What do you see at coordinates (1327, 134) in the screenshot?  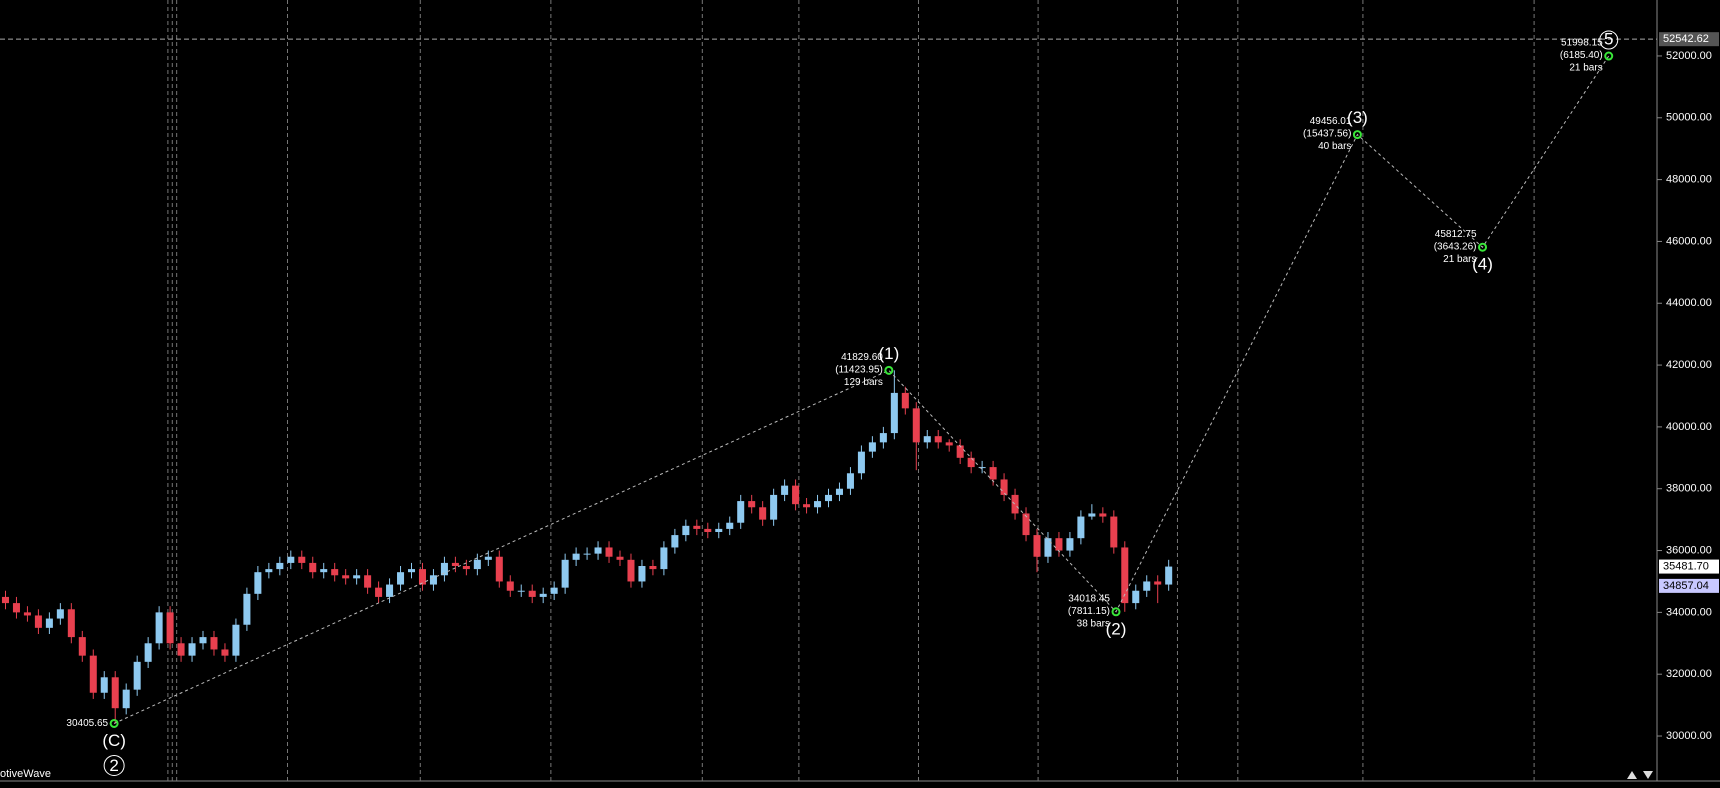 I see `wave-info: (15437.56)` at bounding box center [1327, 134].